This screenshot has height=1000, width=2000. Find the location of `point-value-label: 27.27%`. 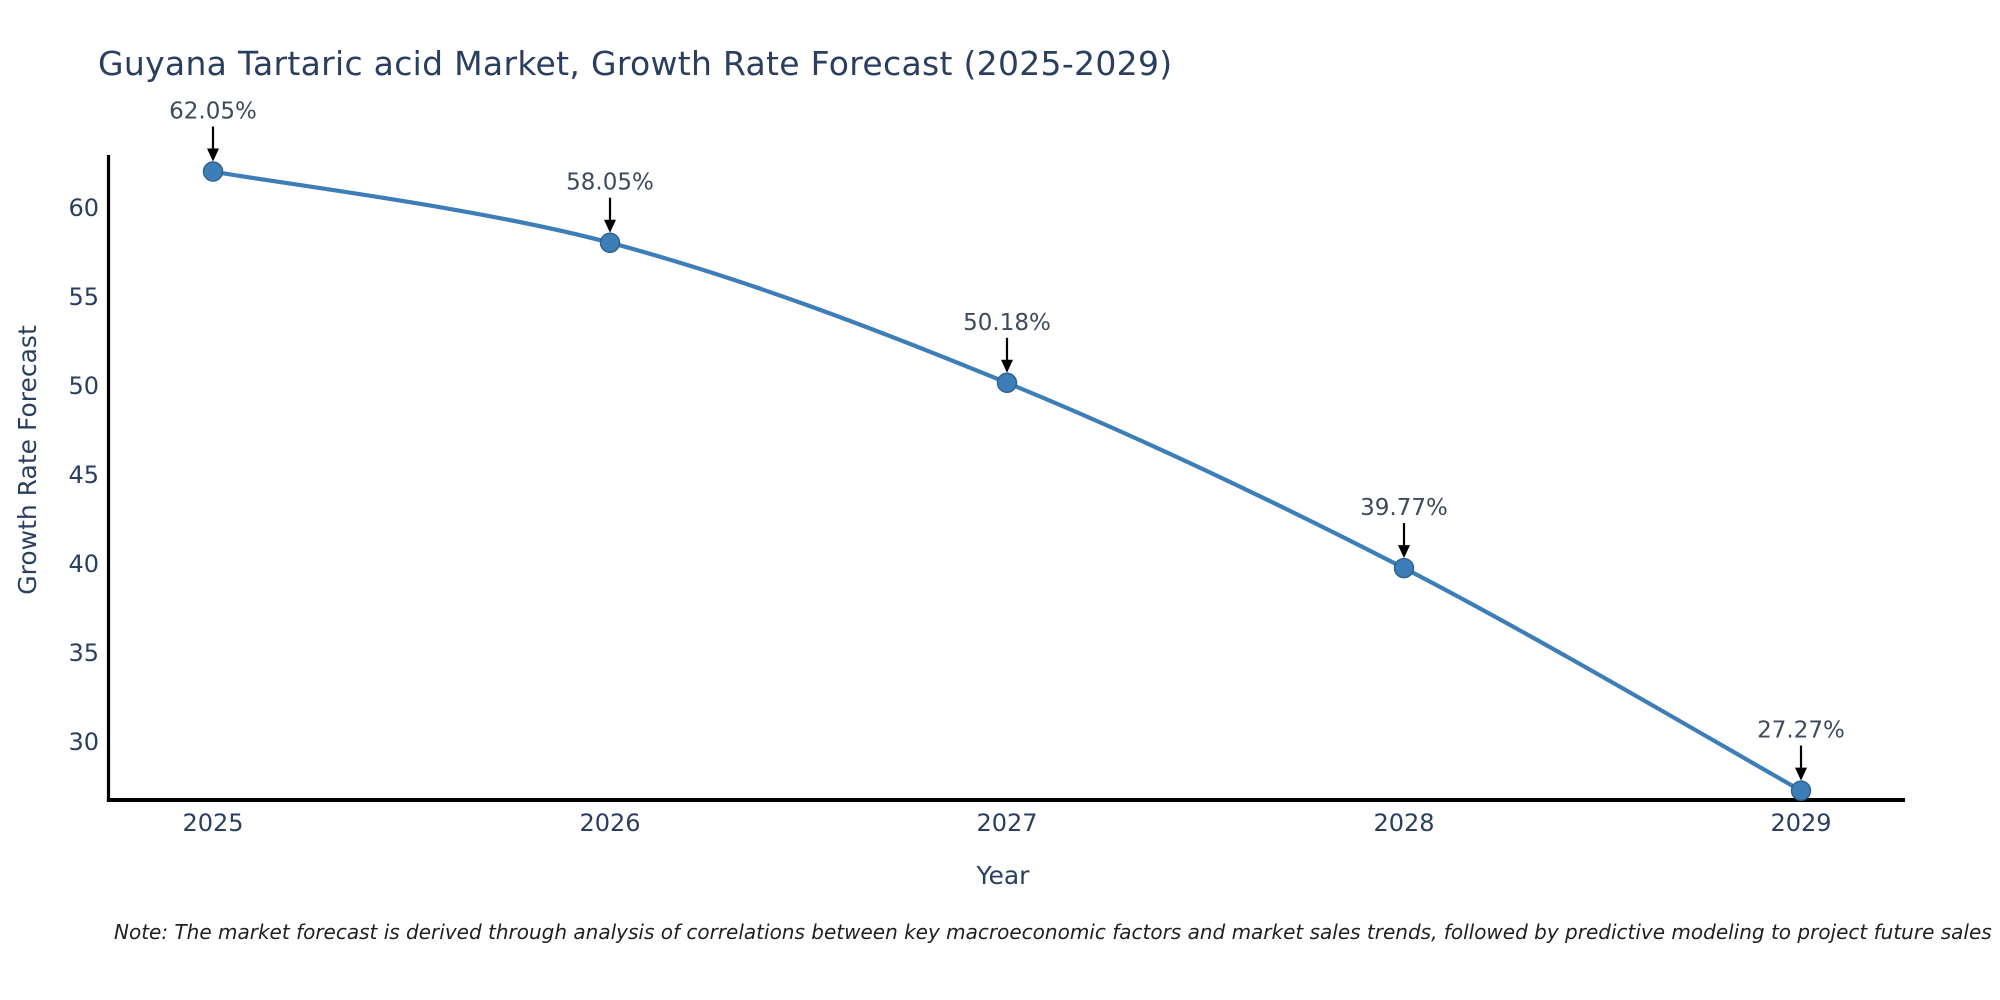

point-value-label: 27.27% is located at coordinates (1801, 731).